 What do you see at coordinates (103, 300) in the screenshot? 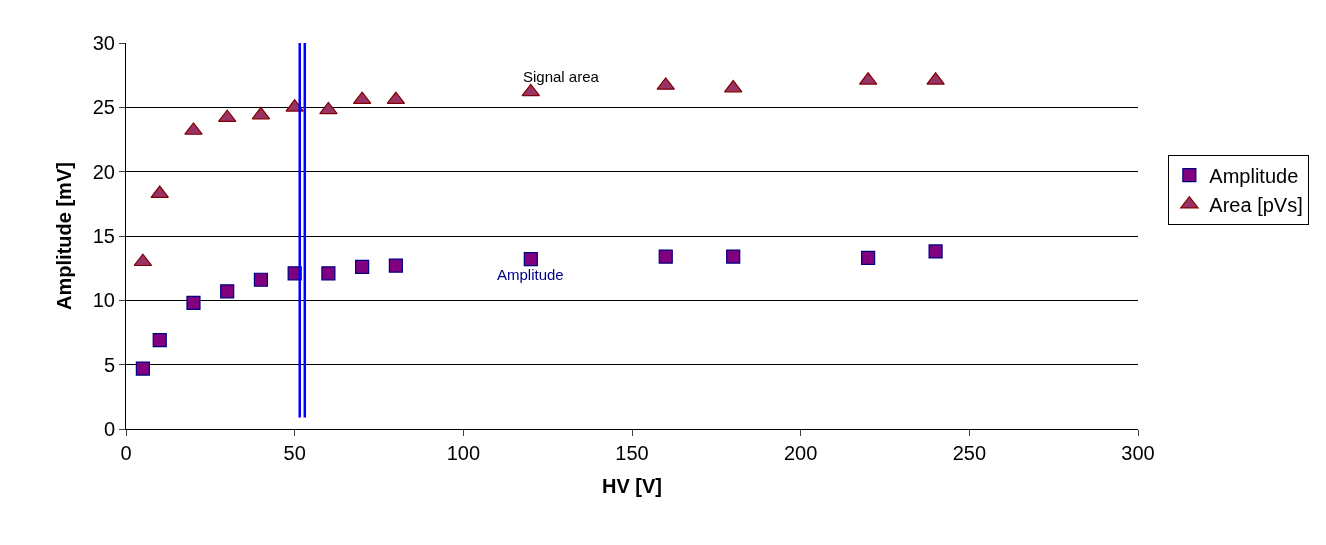
I see `y-tick-label: 10` at bounding box center [103, 300].